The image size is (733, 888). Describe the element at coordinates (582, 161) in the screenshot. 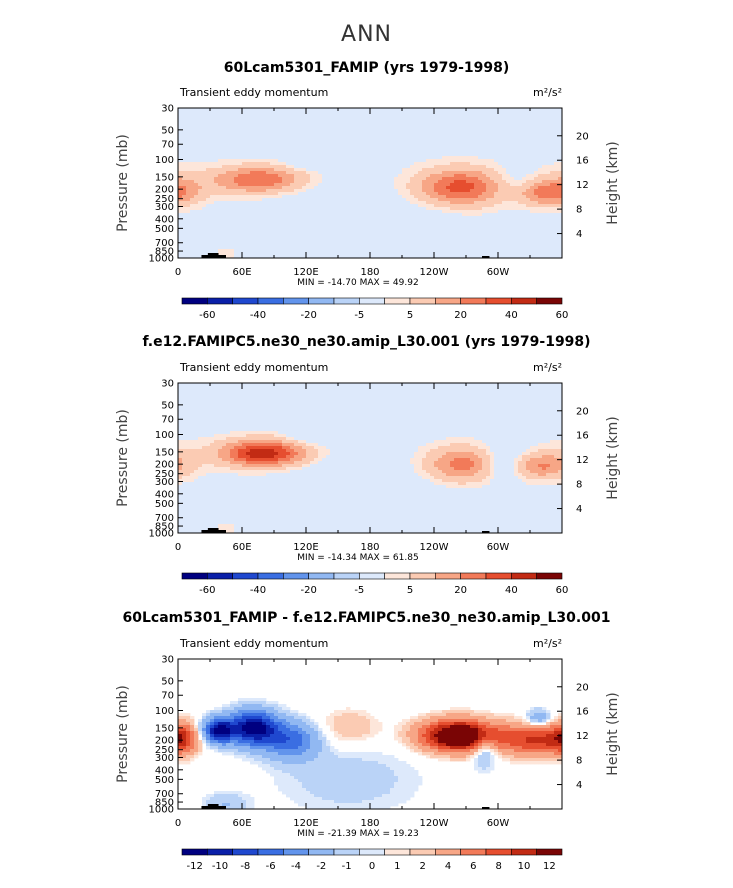

I see `y2-tick-label: 16` at that location.